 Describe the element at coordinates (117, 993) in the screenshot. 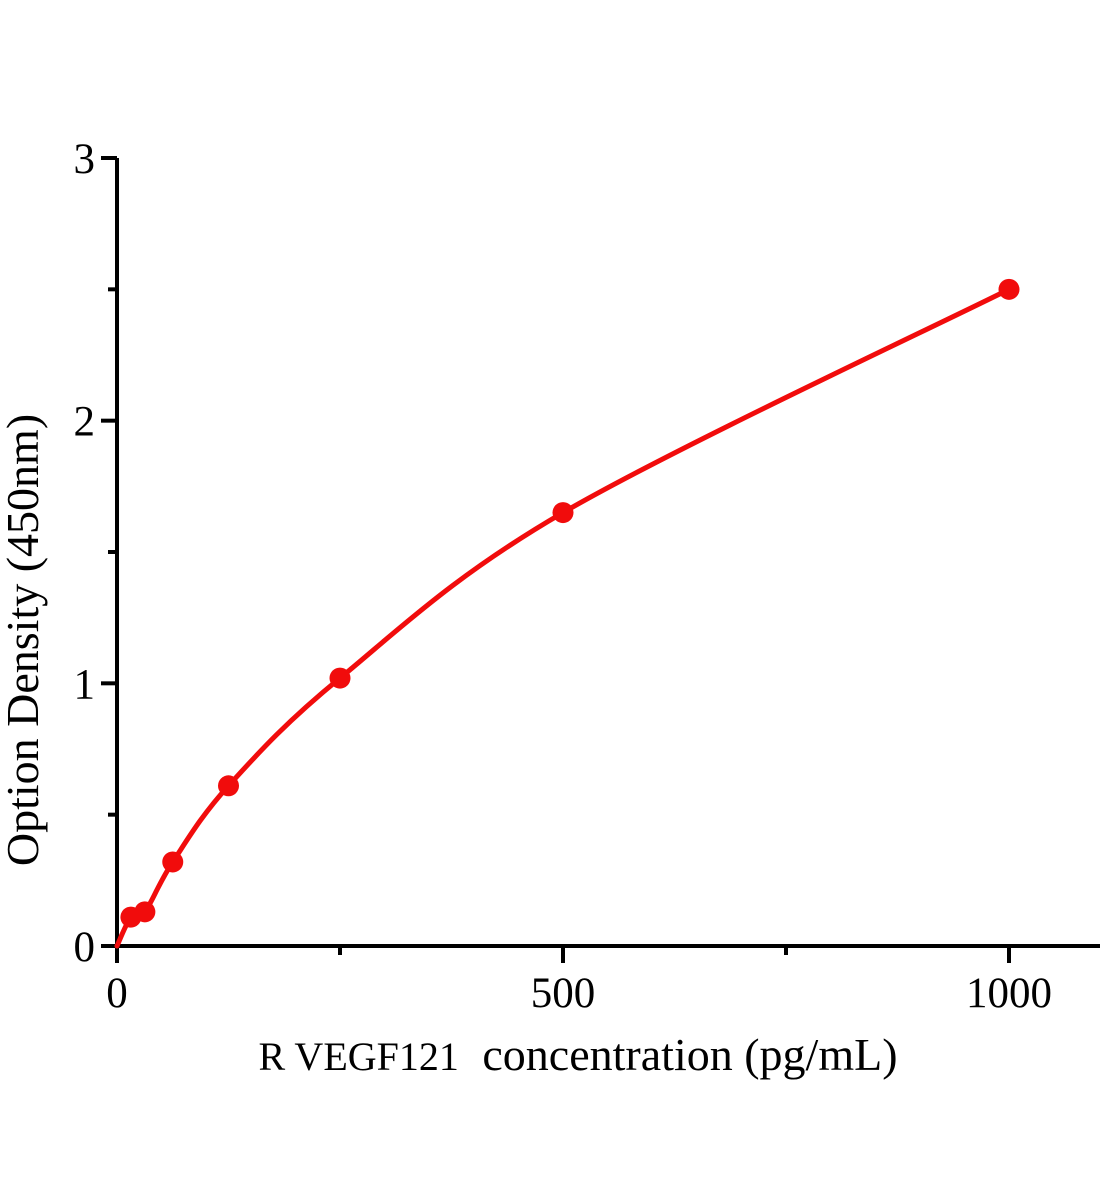

I see `x-tick-label: 0` at that location.